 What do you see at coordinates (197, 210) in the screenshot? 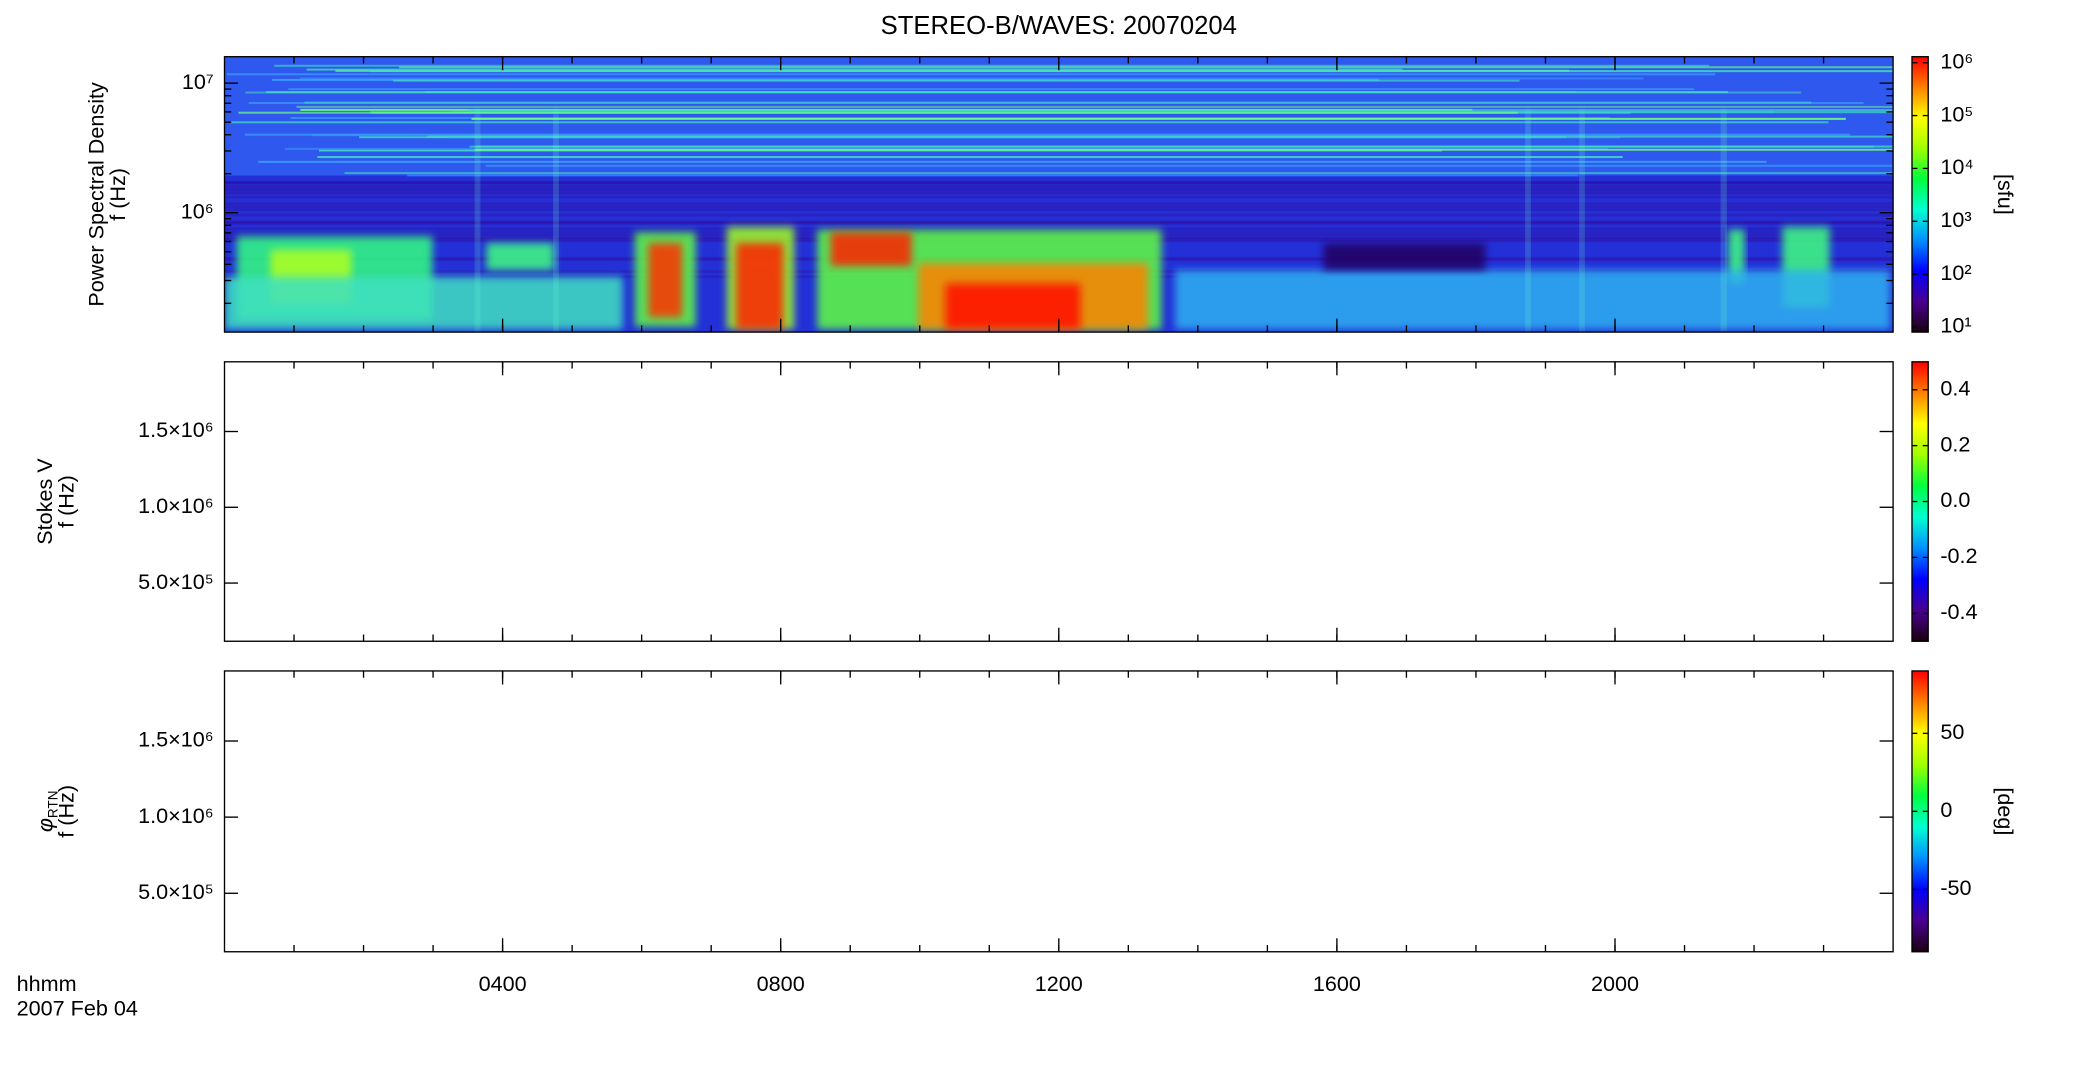
I see `y-tick-label: 10⁶` at bounding box center [197, 210].